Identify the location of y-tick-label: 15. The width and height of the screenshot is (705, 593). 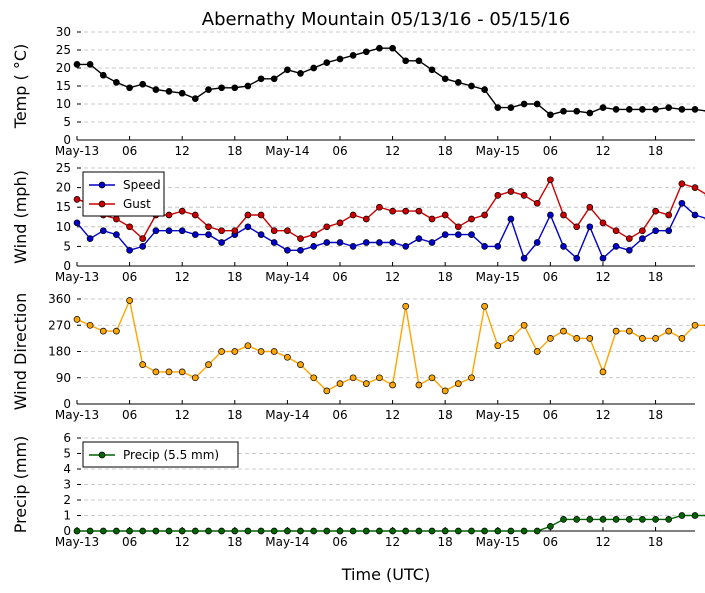
(63, 207).